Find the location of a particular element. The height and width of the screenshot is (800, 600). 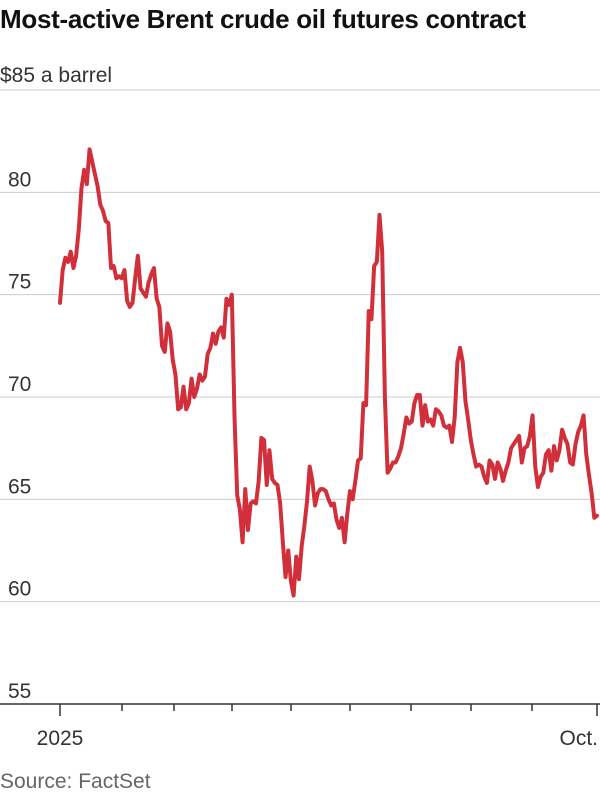

y-tick-label: 65 is located at coordinates (19, 486).